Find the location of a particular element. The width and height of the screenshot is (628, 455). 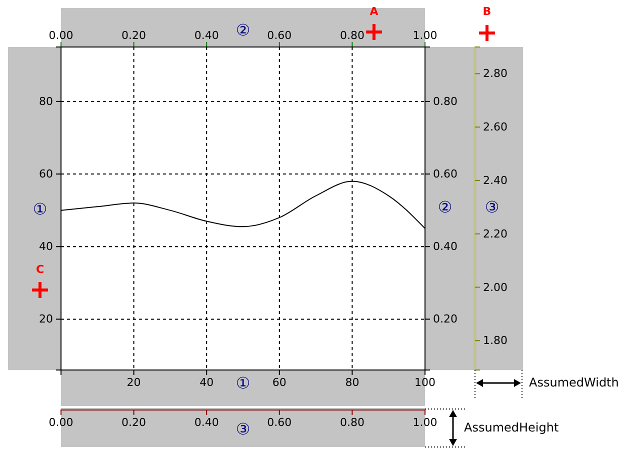

y2-tick-label: 0.40 is located at coordinates (445, 247).